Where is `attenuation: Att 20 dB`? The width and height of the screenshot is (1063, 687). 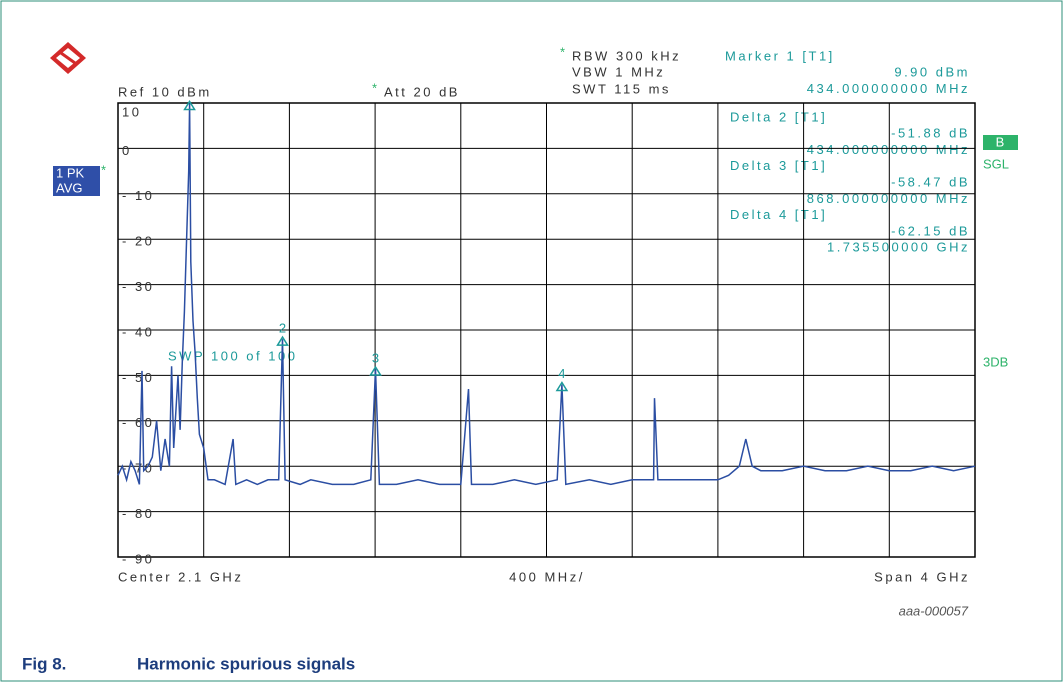 attenuation: Att 20 dB is located at coordinates (422, 91).